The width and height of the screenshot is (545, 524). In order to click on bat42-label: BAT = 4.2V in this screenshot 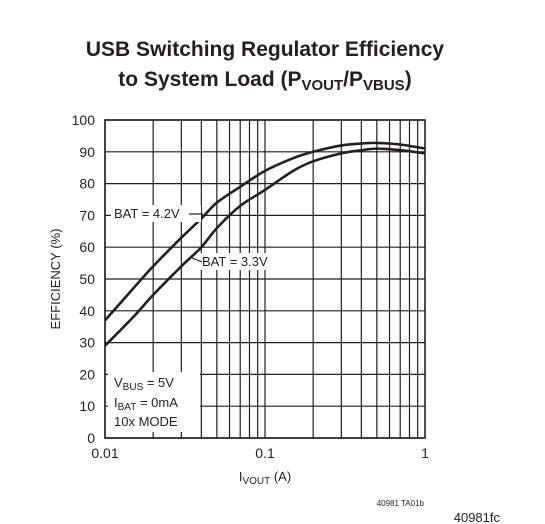, I will do `click(147, 213)`.